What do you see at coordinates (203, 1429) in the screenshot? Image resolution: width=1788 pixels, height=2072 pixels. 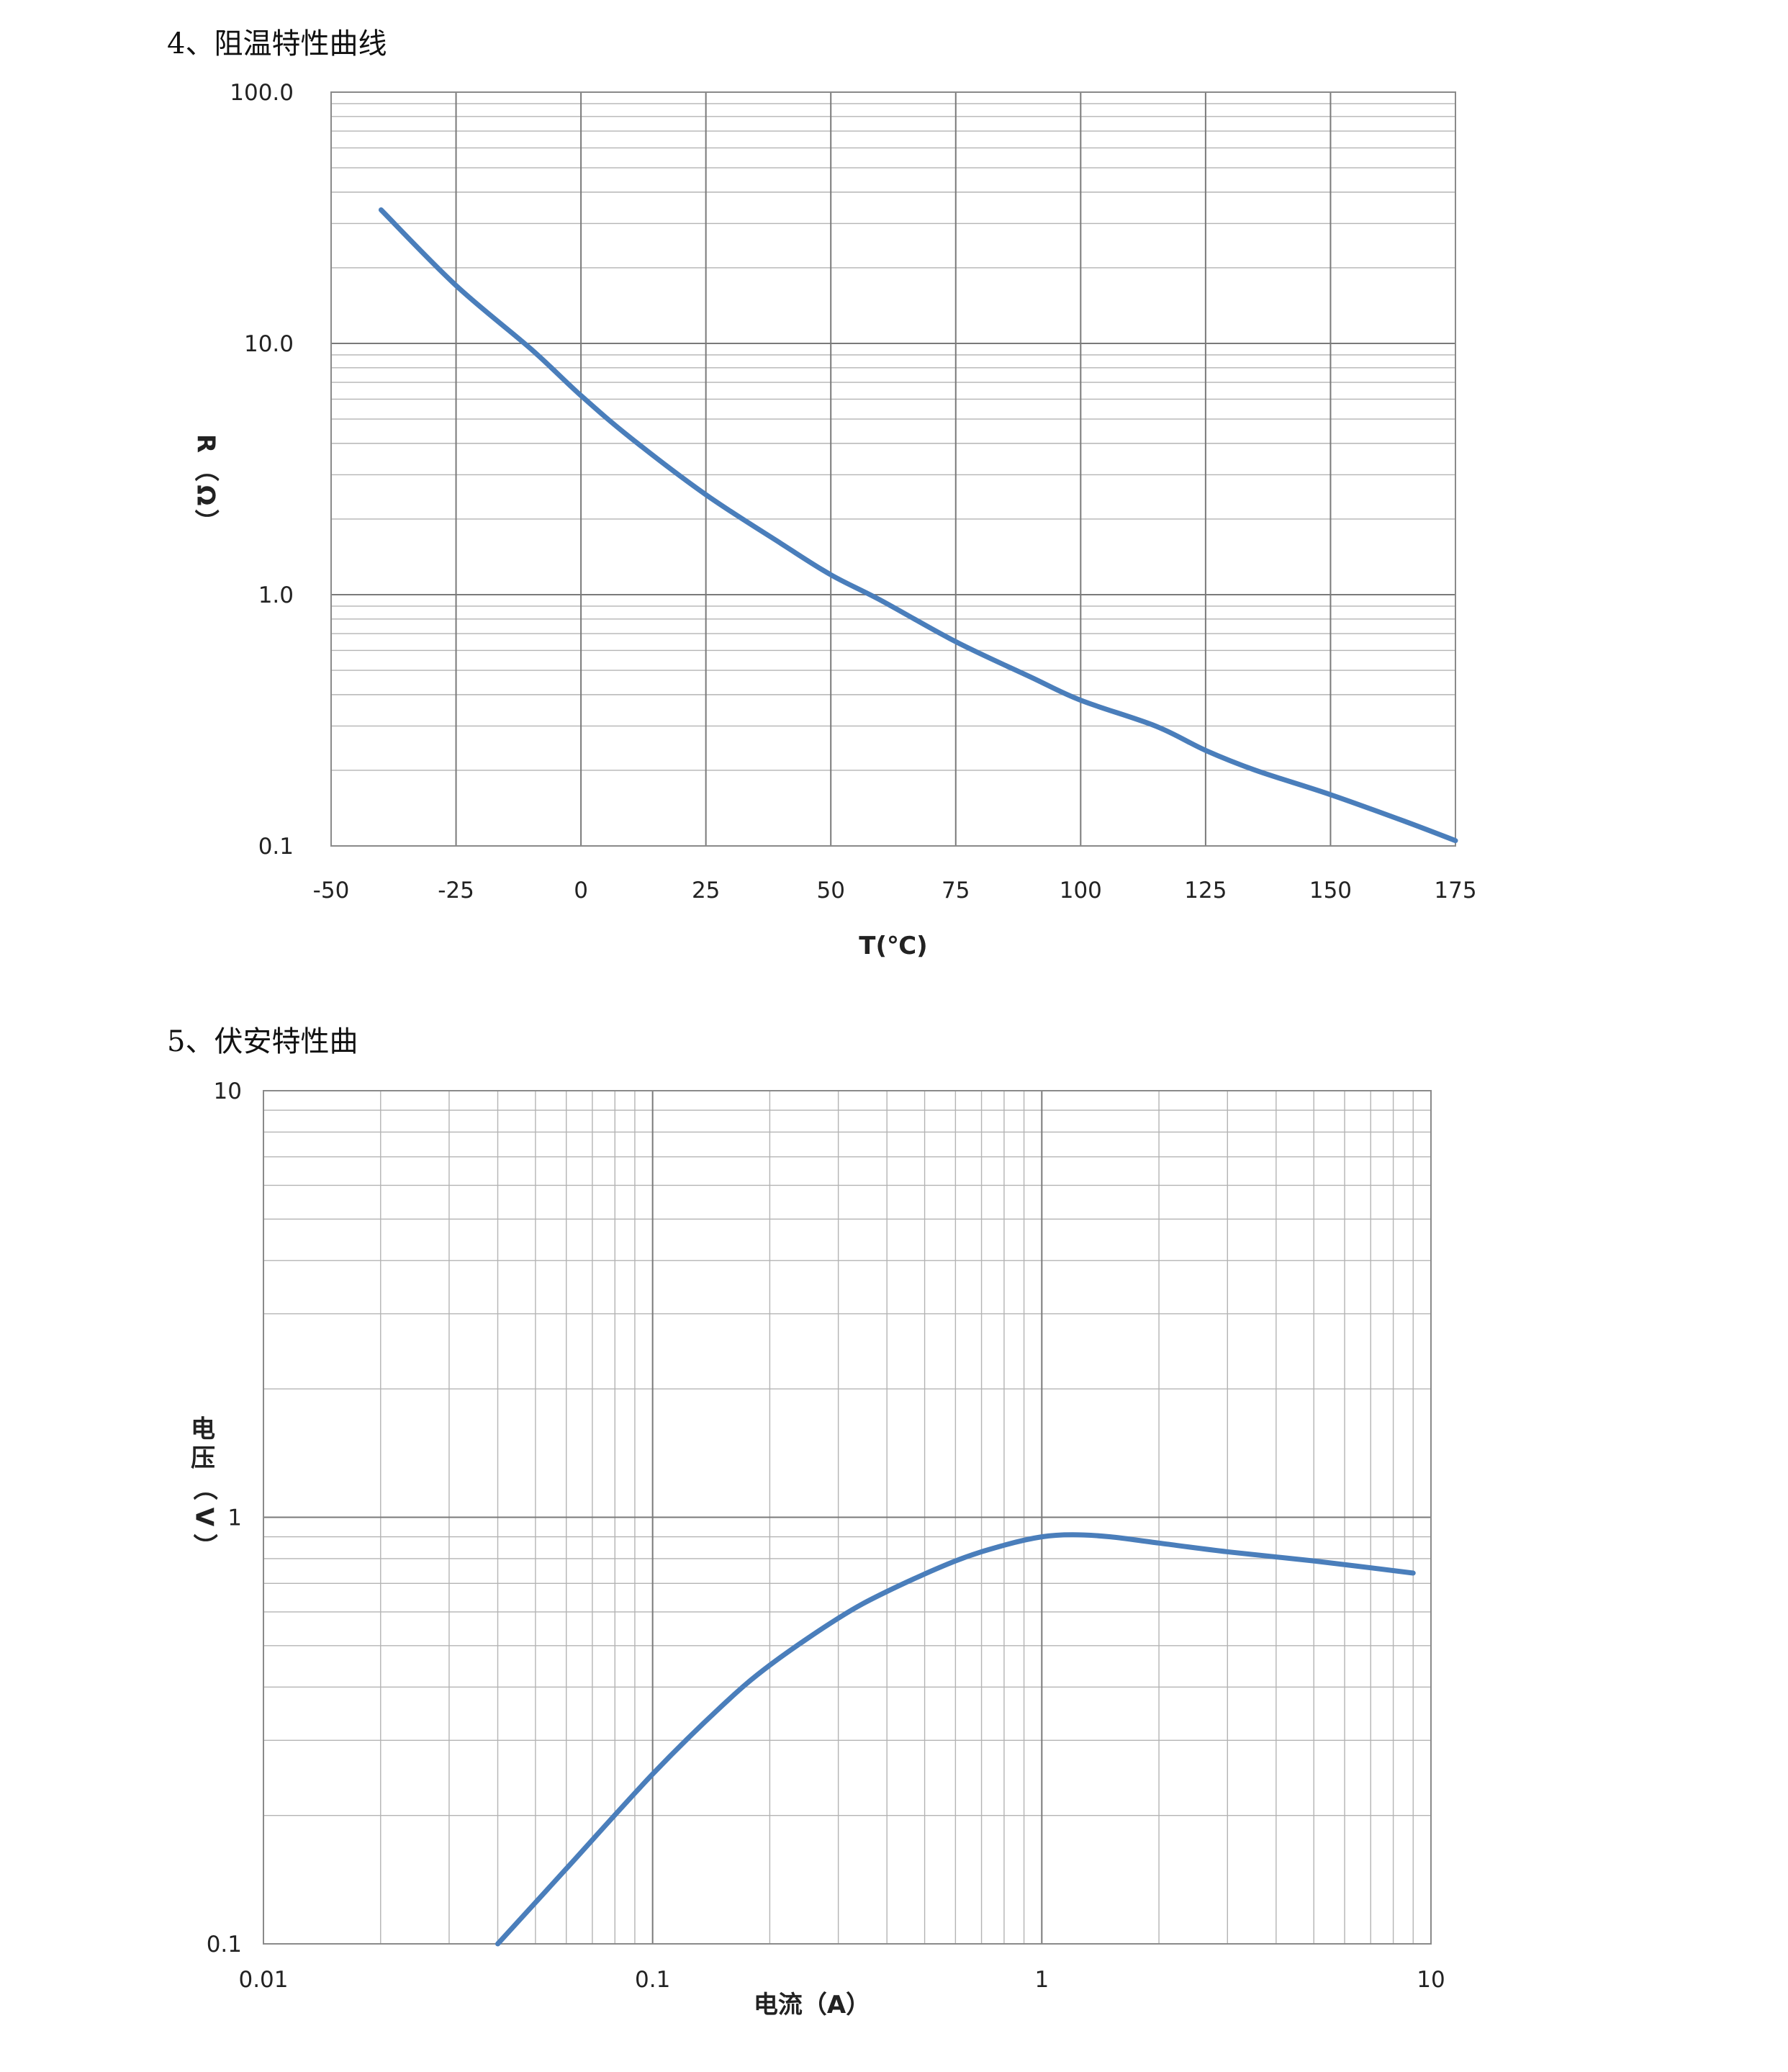 I see `y-axis-title-glyph: 电` at bounding box center [203, 1429].